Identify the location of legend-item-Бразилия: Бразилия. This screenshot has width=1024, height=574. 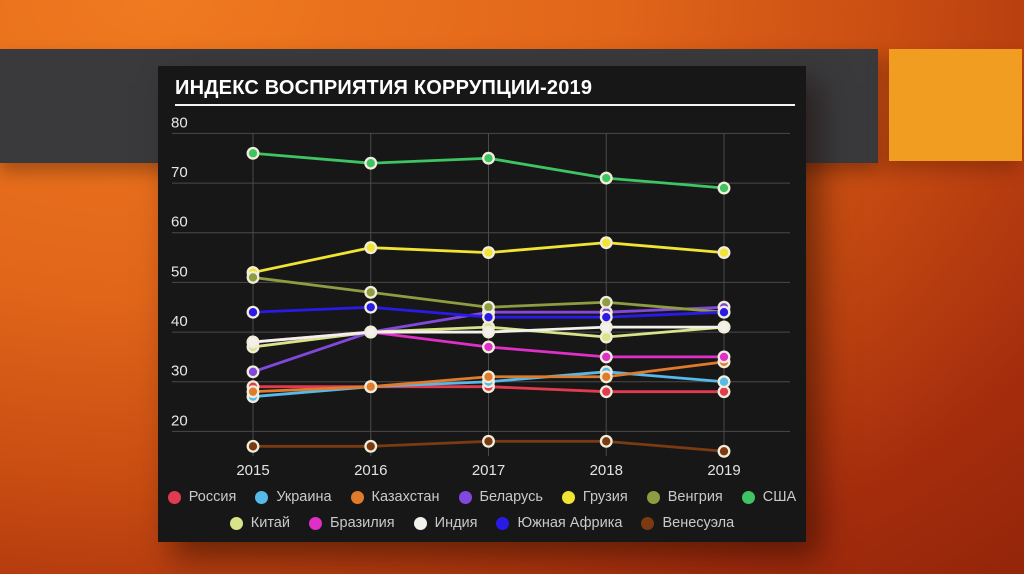
(351, 523).